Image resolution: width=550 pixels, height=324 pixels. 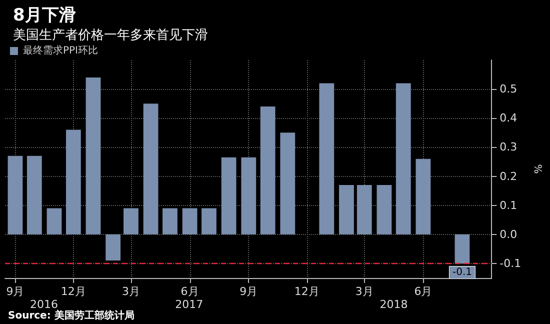 What do you see at coordinates (189, 304) in the screenshot?
I see `x2-tick-label: 2017` at bounding box center [189, 304].